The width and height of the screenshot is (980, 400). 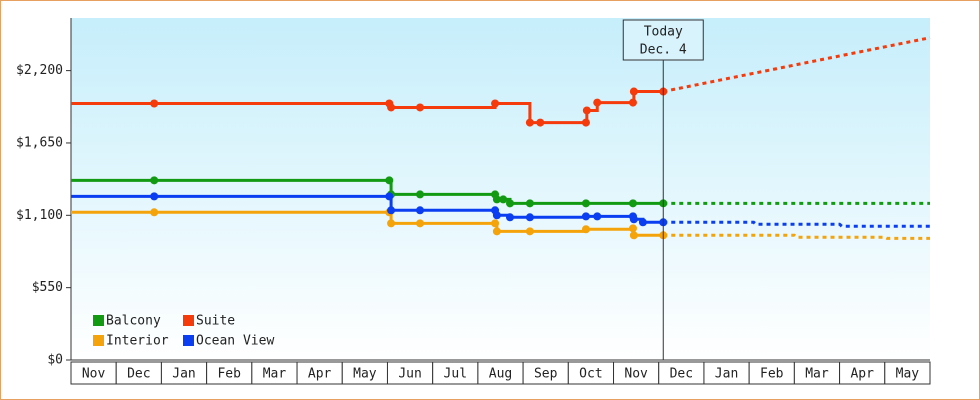 What do you see at coordinates (546, 374) in the screenshot?
I see `x-tick-label: Sep` at bounding box center [546, 374].